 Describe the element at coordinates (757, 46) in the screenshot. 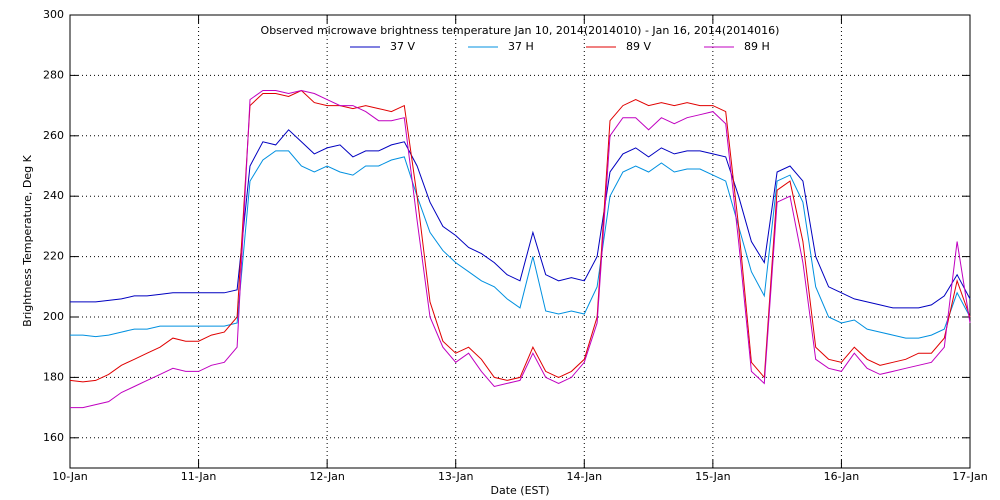

I see `legend-label: 89 H` at that location.